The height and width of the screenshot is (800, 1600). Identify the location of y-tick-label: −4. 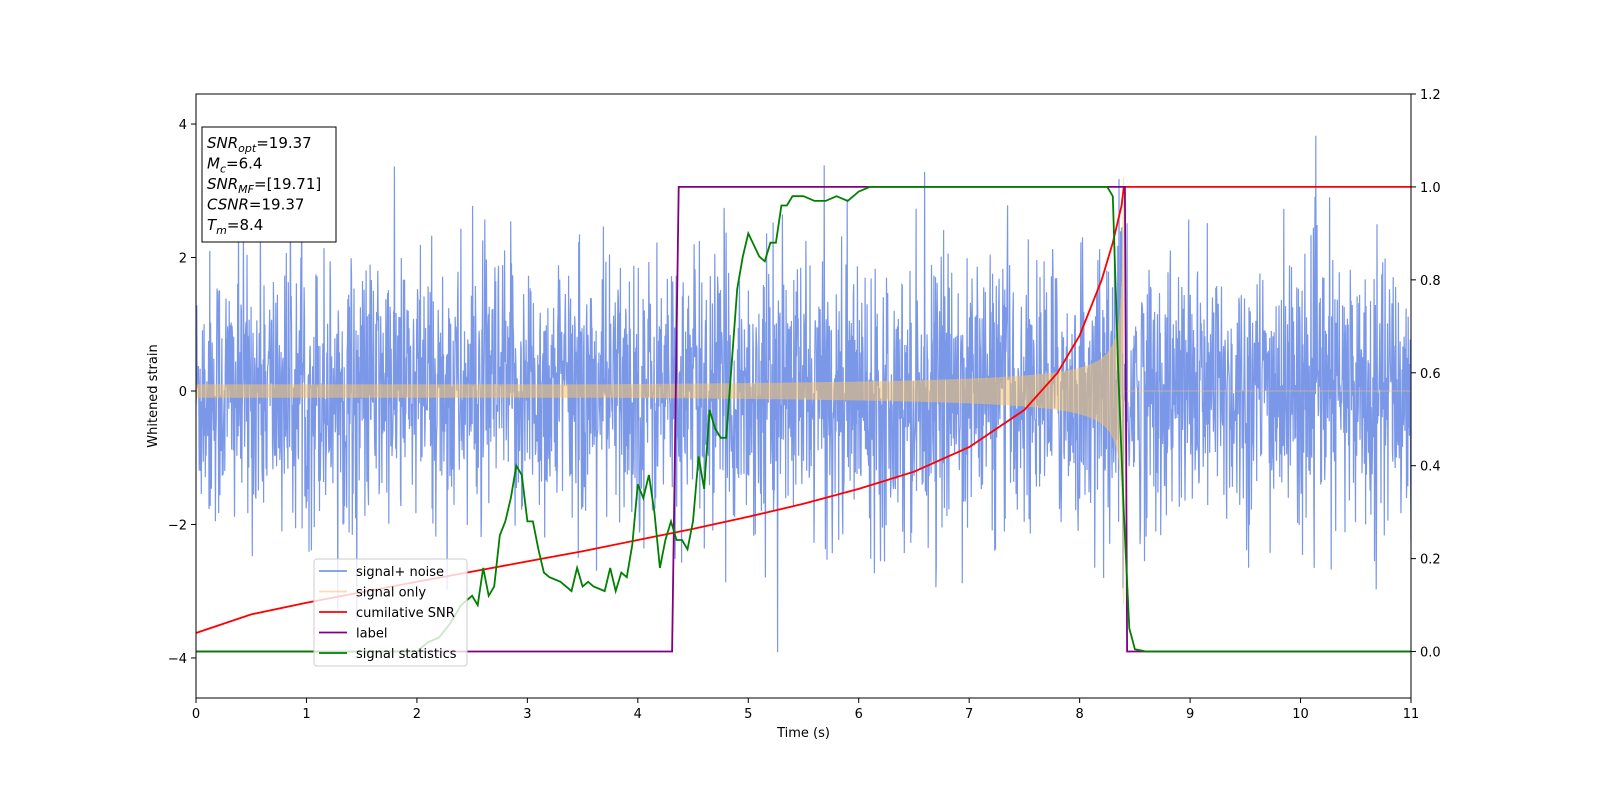
(177, 659).